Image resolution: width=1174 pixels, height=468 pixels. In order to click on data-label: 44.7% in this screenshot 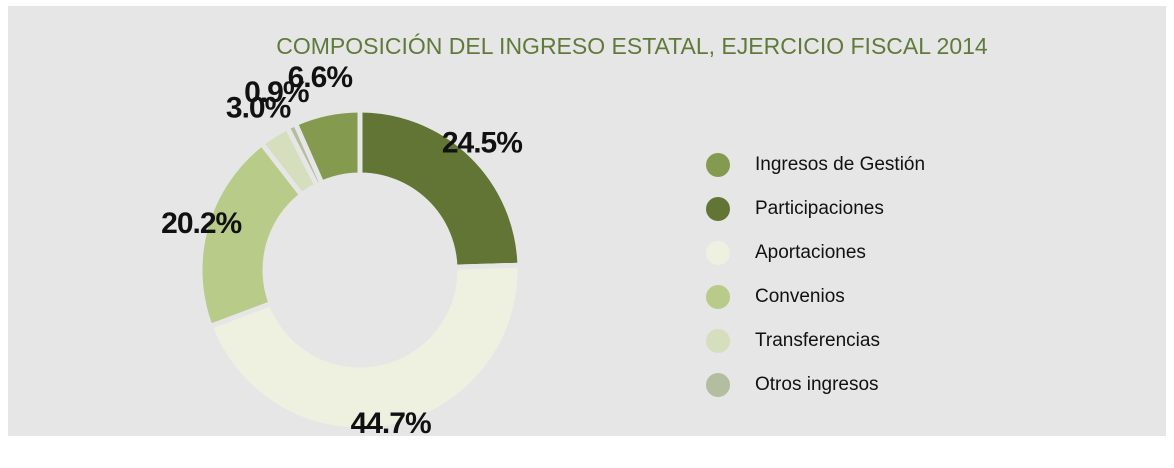, I will do `click(391, 423)`.